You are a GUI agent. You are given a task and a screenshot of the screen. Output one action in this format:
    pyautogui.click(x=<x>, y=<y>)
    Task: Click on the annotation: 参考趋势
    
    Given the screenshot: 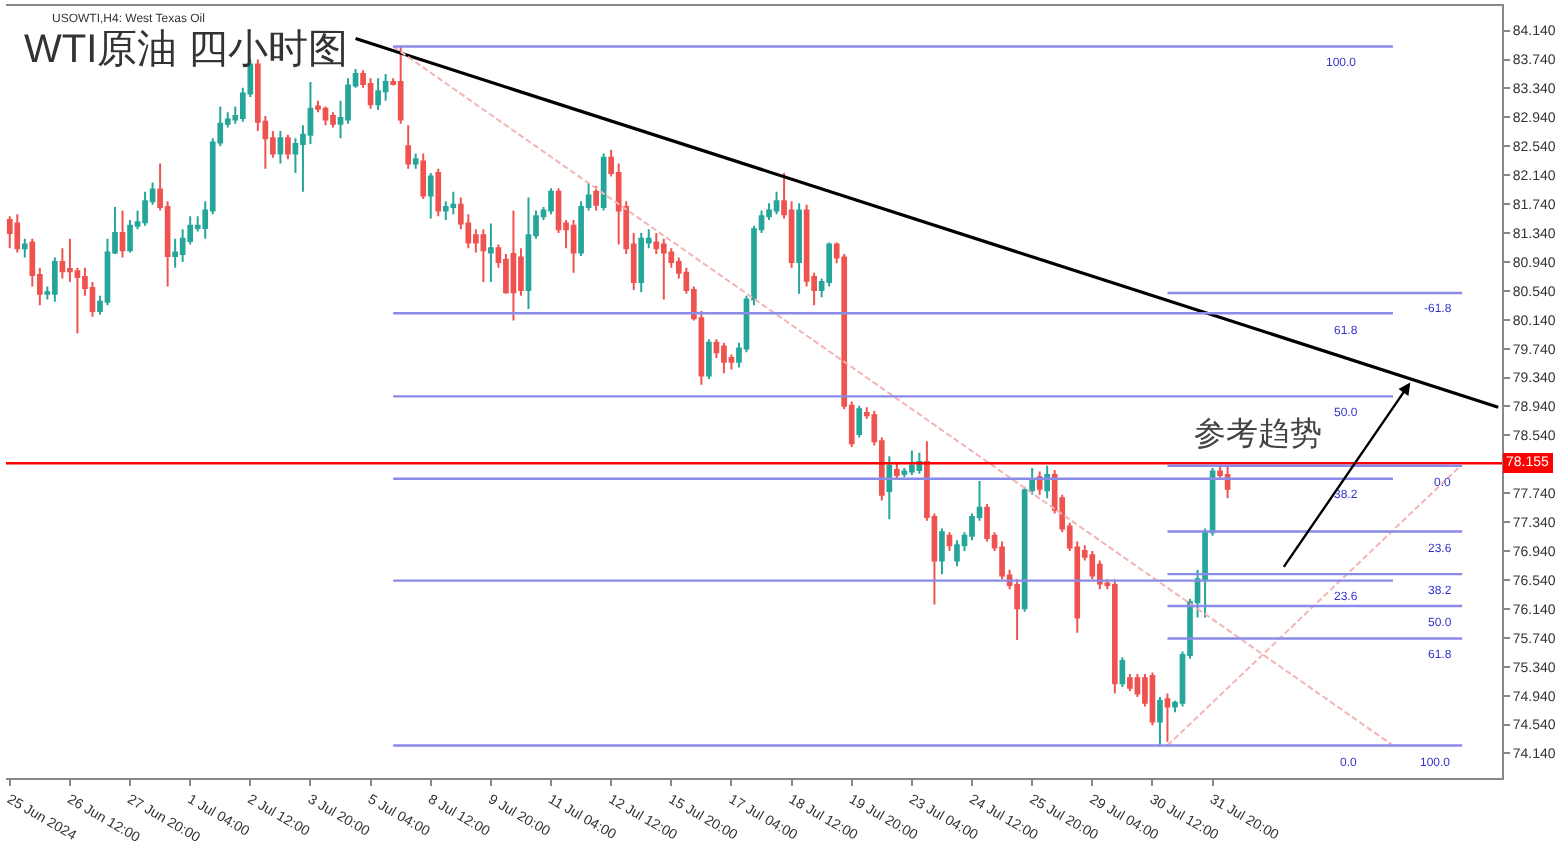 What is the action you would take?
    pyautogui.click(x=1258, y=434)
    